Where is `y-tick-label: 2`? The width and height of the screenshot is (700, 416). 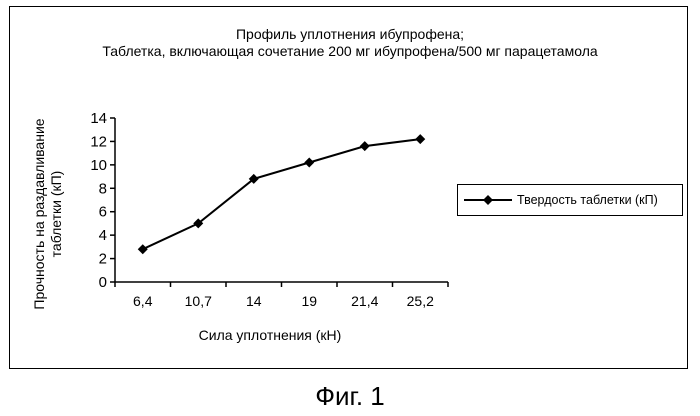 y-tick-label: 2 is located at coordinates (103, 259).